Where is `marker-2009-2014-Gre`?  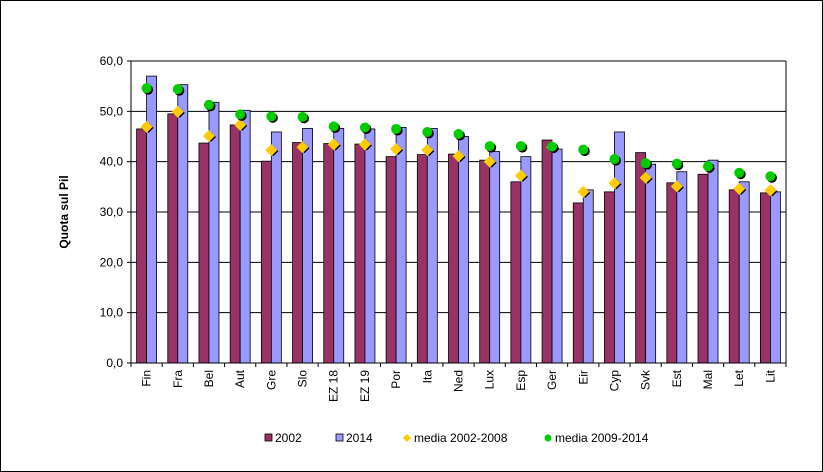
marker-2009-2014-Gre is located at coordinates (271, 116).